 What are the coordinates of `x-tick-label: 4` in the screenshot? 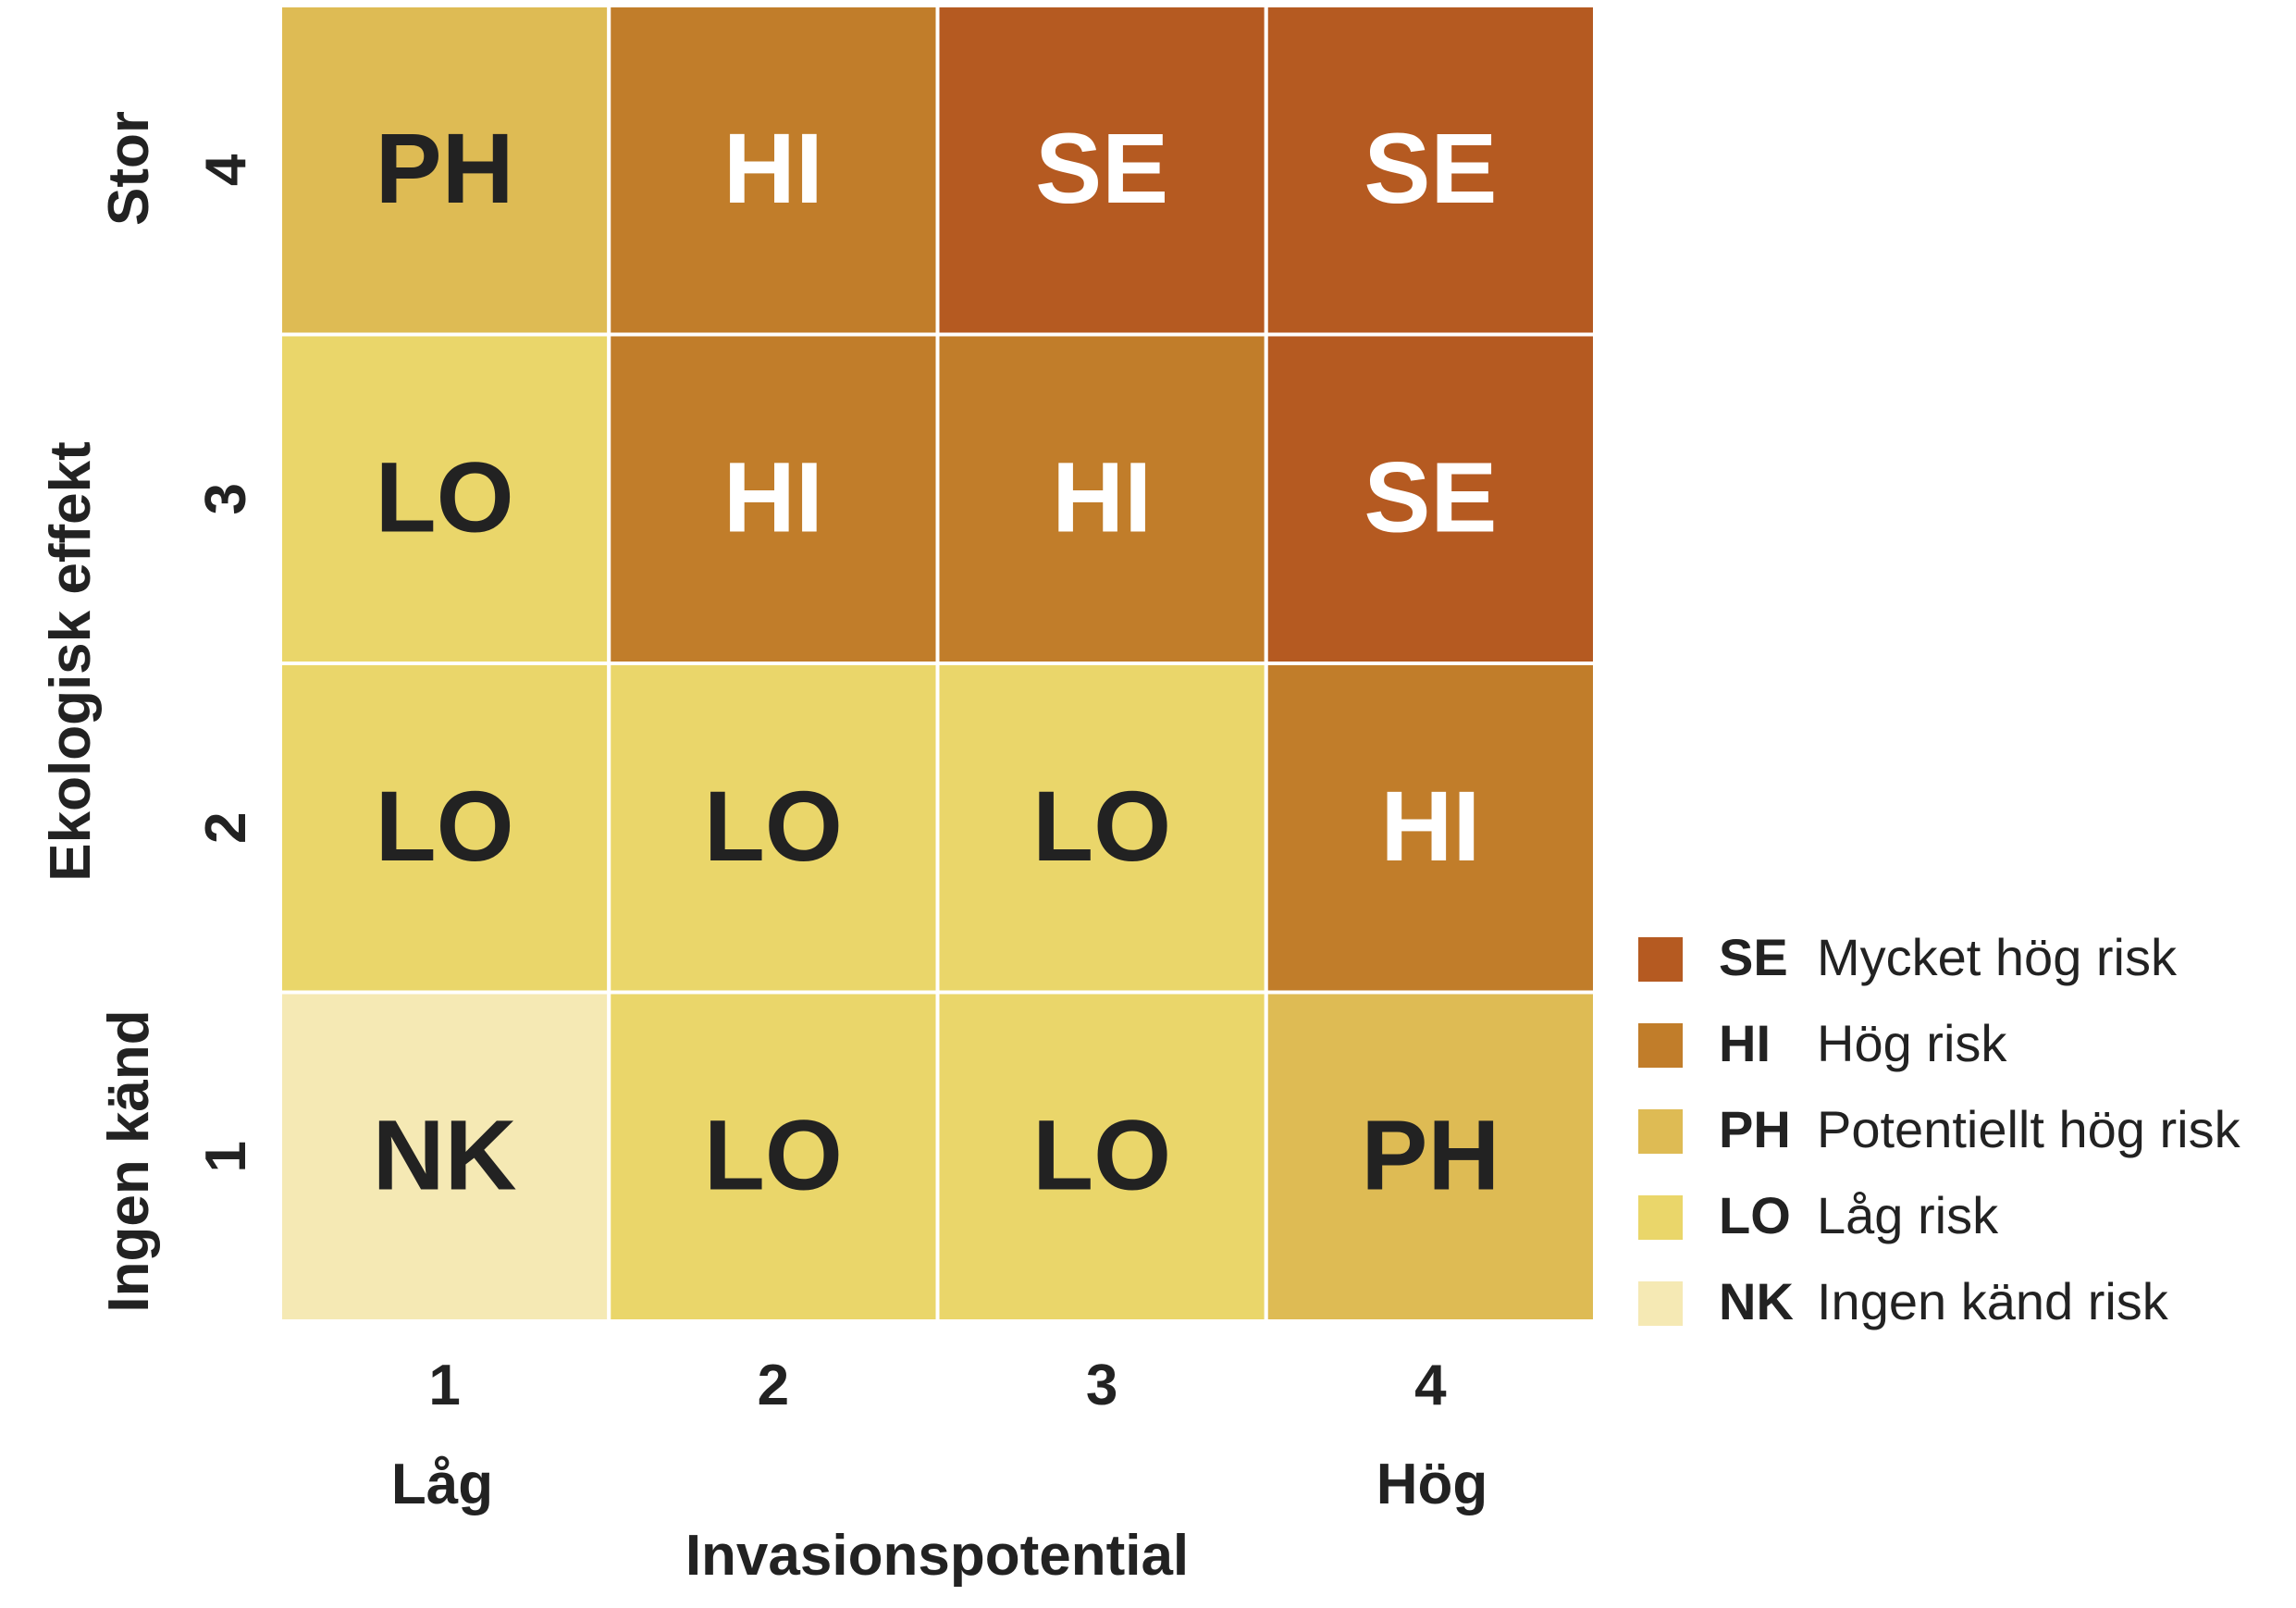 It's located at (1430, 1386).